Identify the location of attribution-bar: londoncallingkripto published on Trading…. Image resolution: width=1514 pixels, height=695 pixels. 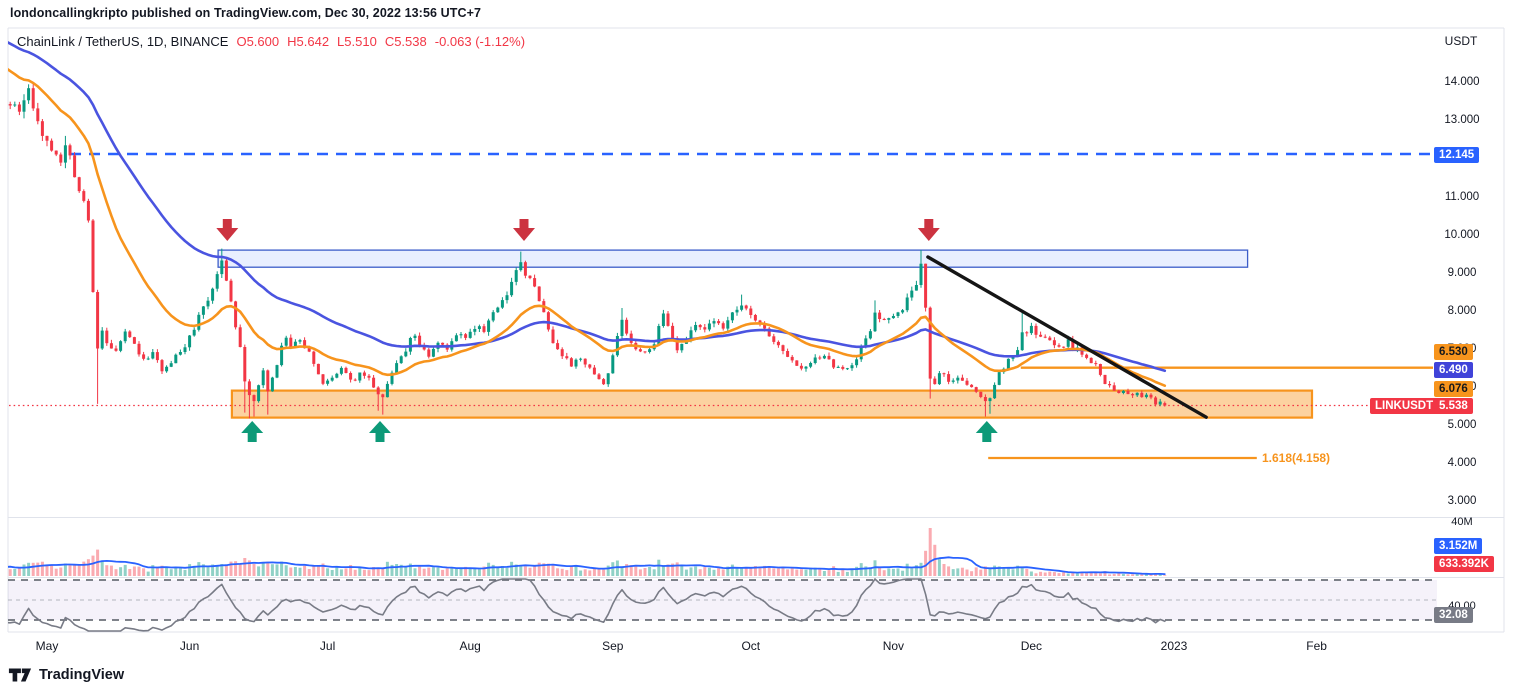
(246, 13).